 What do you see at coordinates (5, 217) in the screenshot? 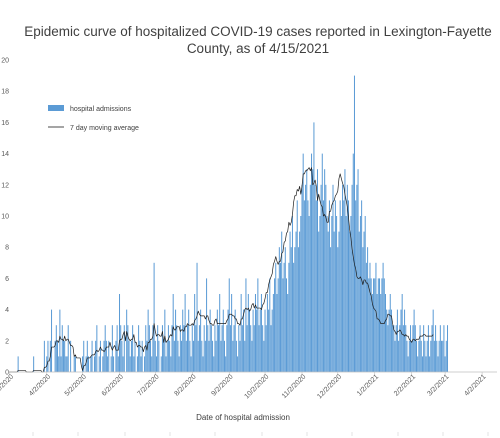
I see `y-tick-label: 10` at bounding box center [5, 217].